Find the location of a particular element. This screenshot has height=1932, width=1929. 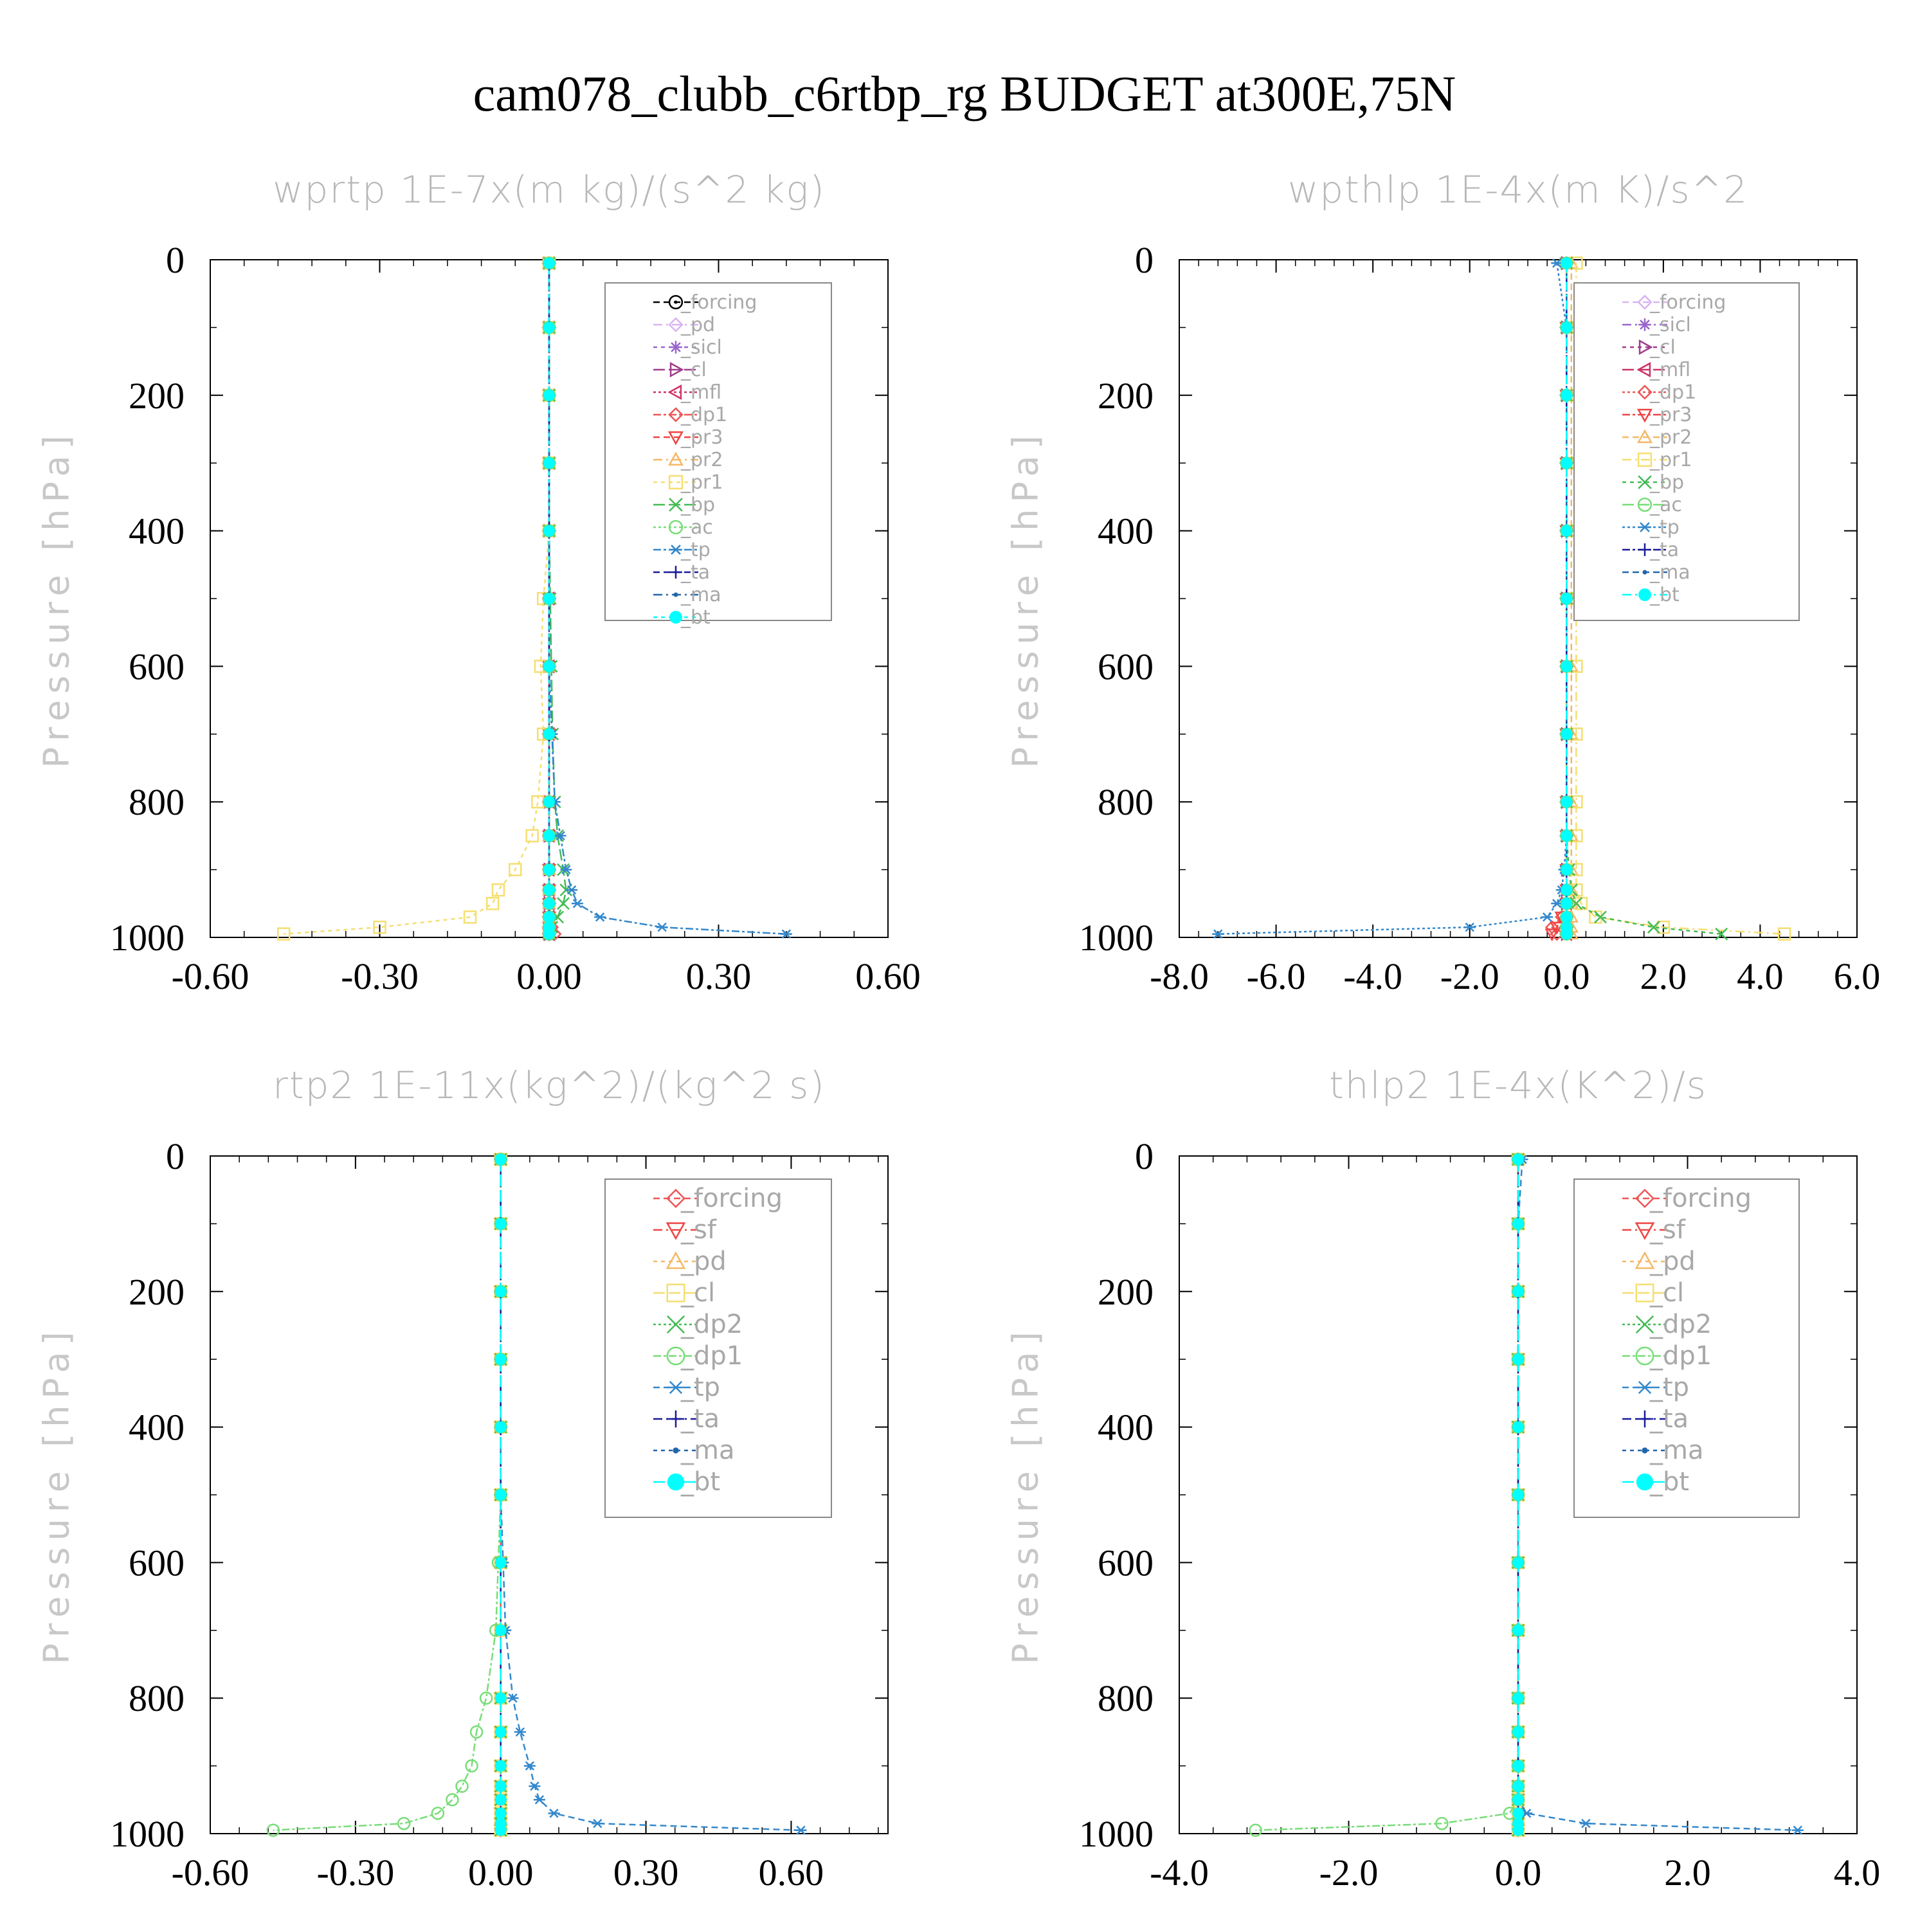

x-tick-label: -4.0 is located at coordinates (1372, 976).